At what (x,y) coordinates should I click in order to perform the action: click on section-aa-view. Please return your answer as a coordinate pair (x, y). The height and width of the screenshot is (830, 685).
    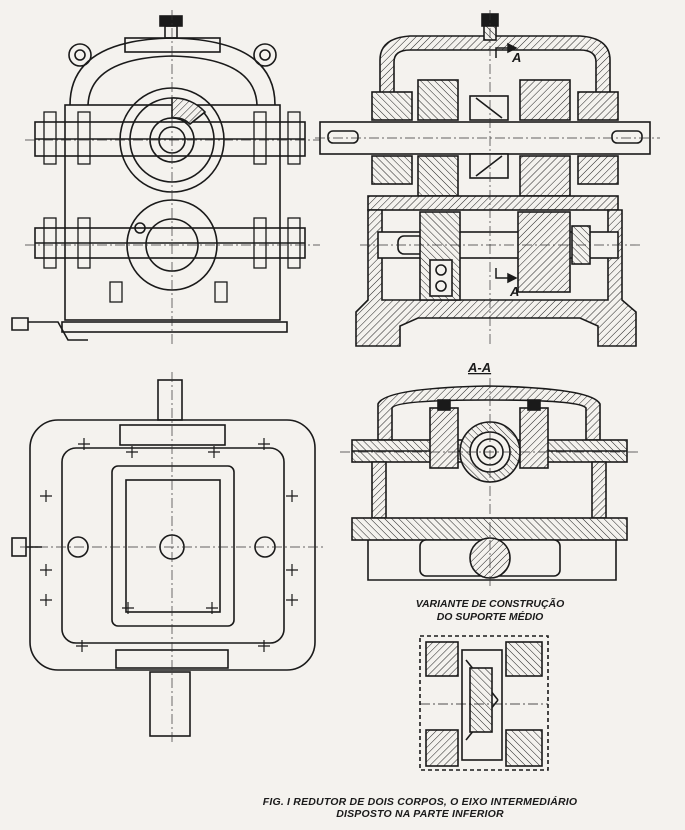
    Looking at the image, I should click on (489, 483).